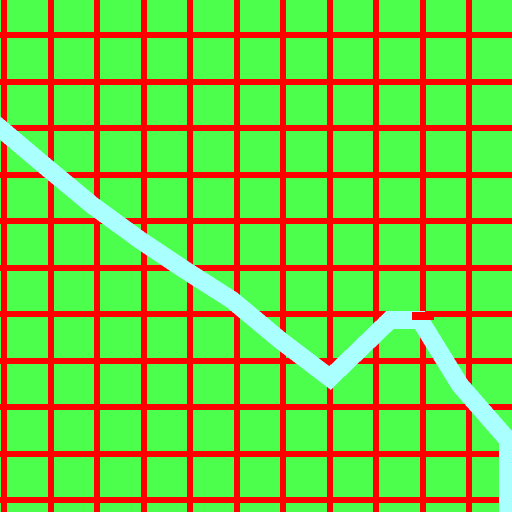 The image size is (512, 512). What do you see at coordinates (423, 316) in the screenshot?
I see `trail-peak-cap` at bounding box center [423, 316].